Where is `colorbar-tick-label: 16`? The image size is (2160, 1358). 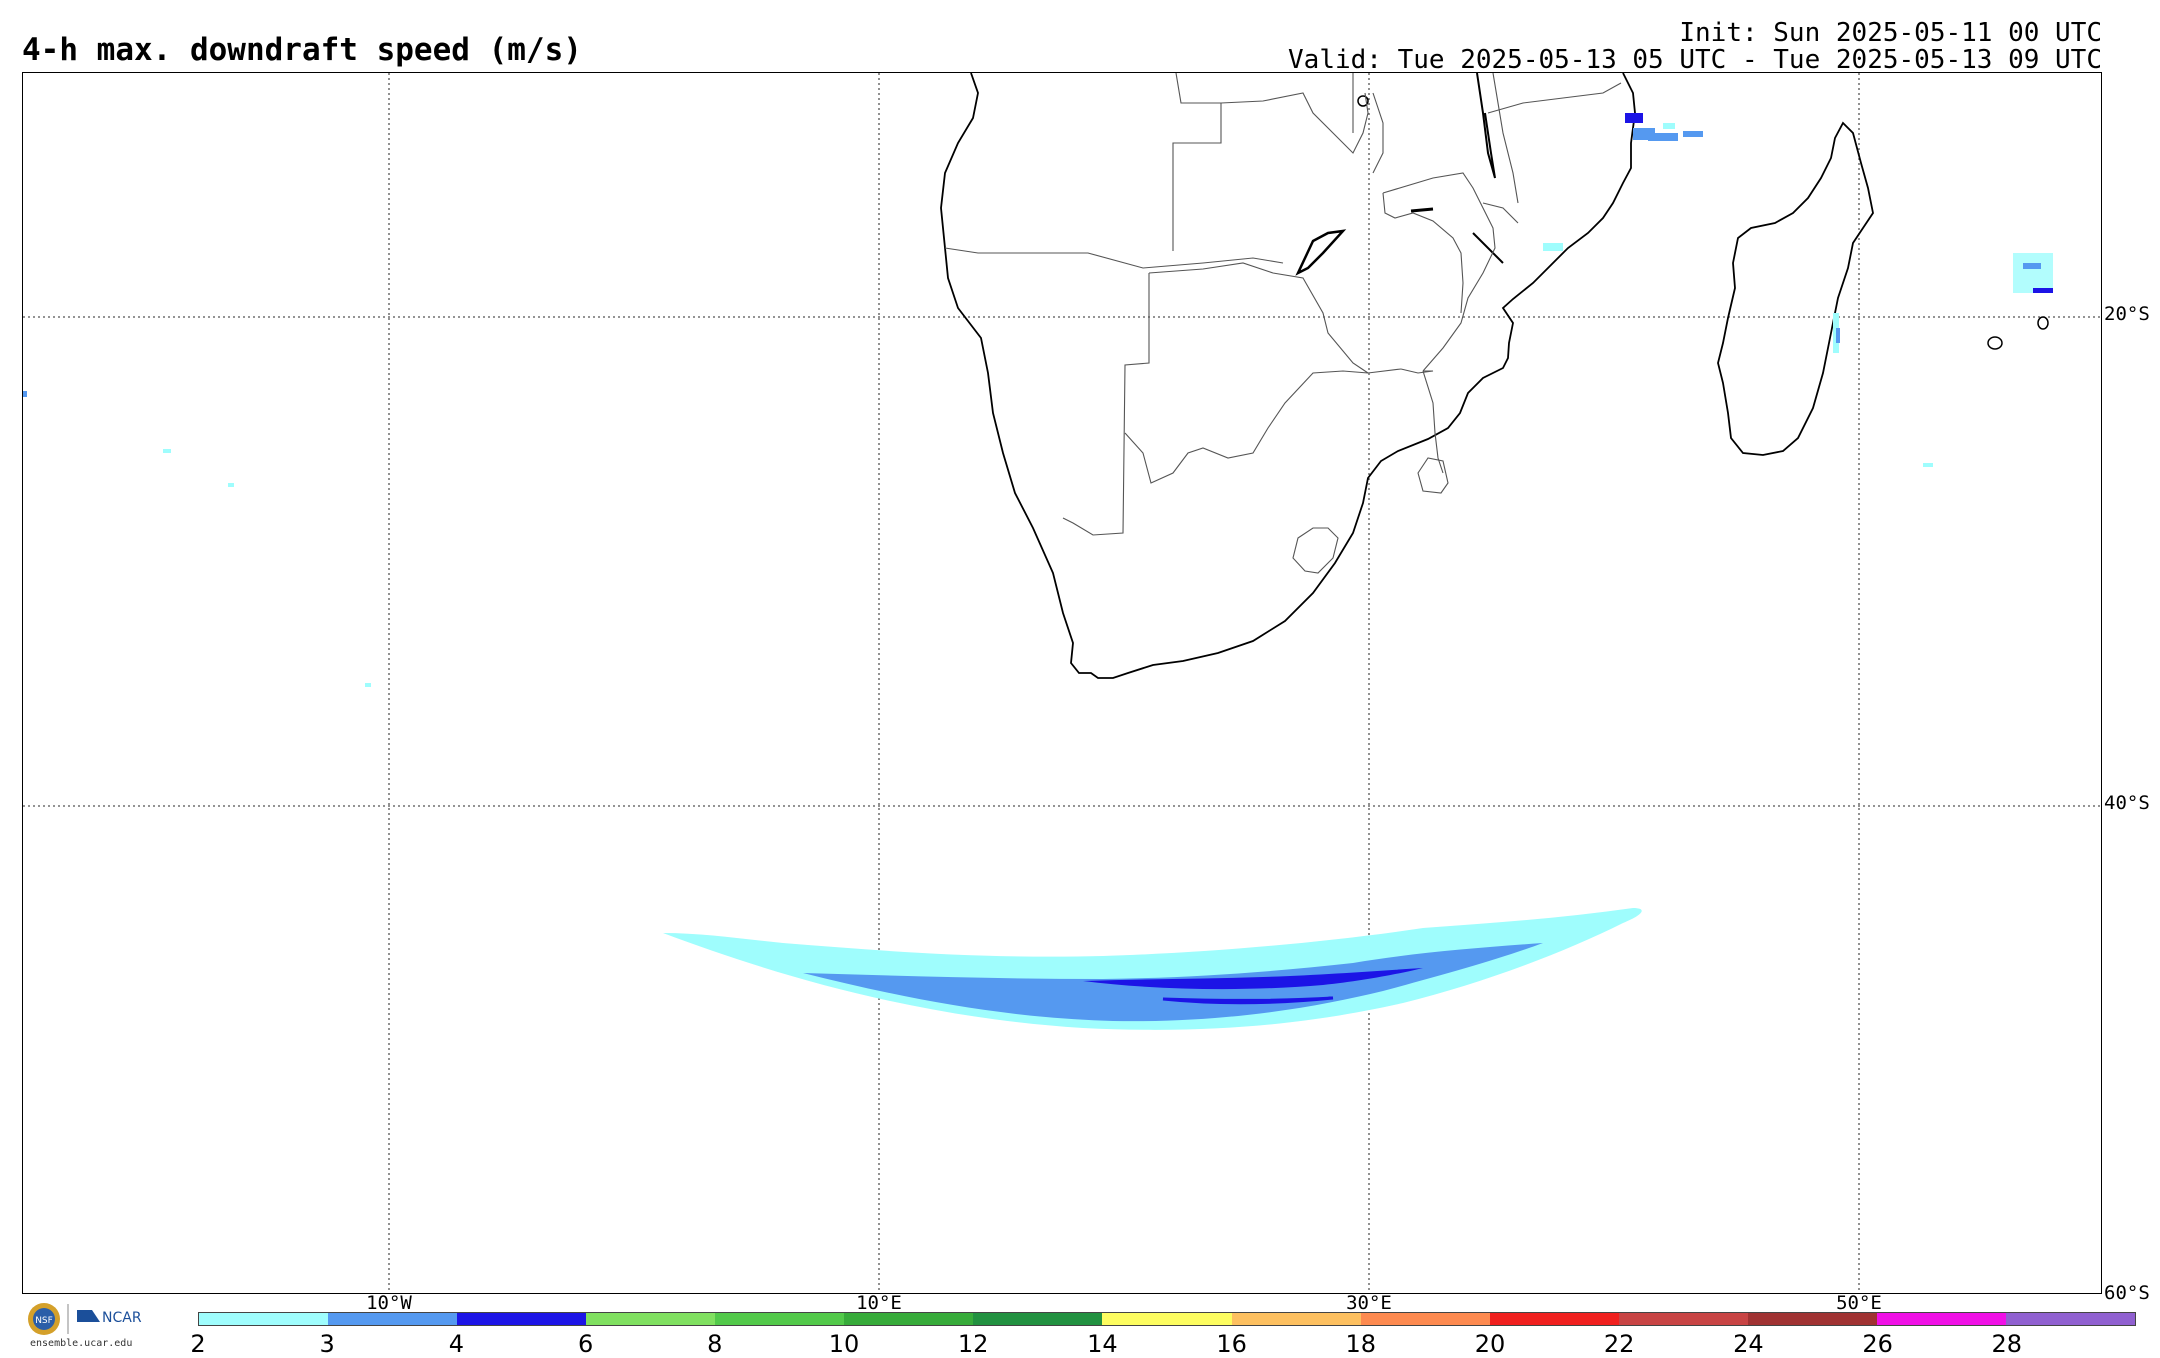
colorbar-tick-label: 16 is located at coordinates (1231, 1344).